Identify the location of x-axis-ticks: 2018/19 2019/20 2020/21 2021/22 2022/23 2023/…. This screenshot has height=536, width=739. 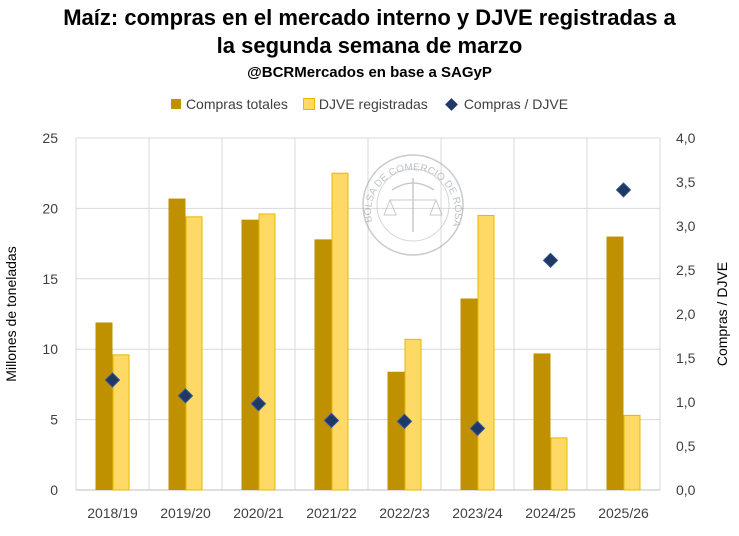
(368, 513).